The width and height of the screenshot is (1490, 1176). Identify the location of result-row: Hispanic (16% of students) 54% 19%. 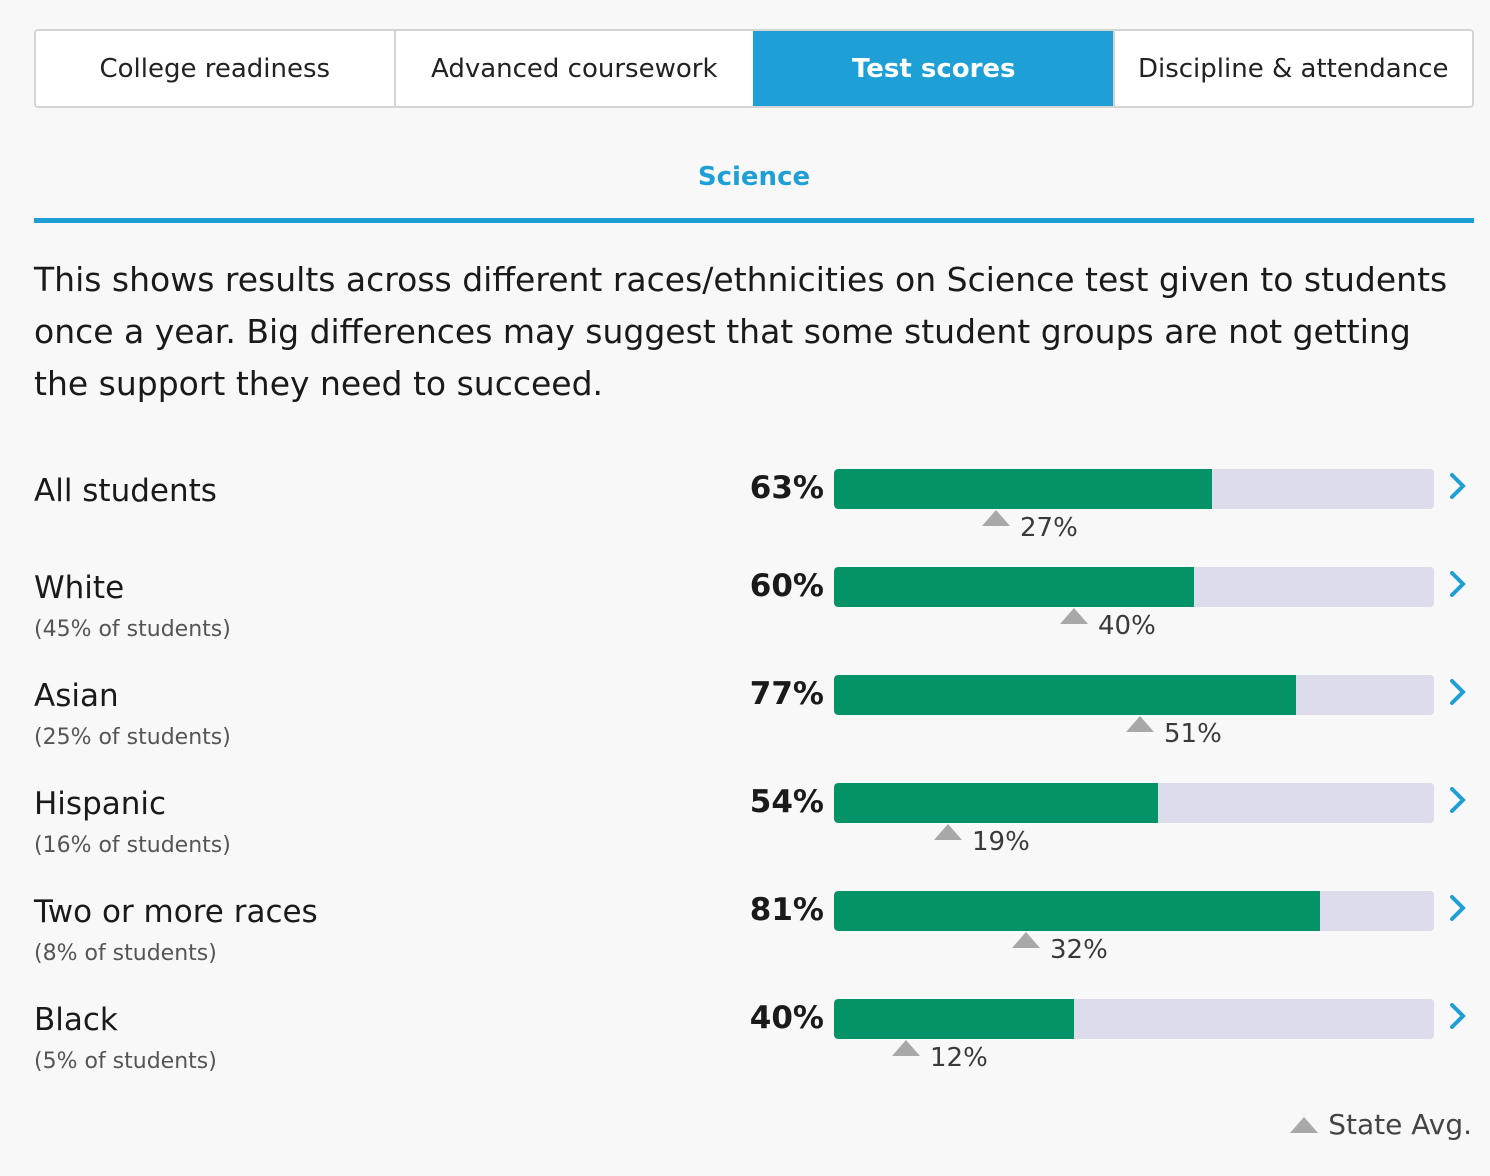
(745, 833).